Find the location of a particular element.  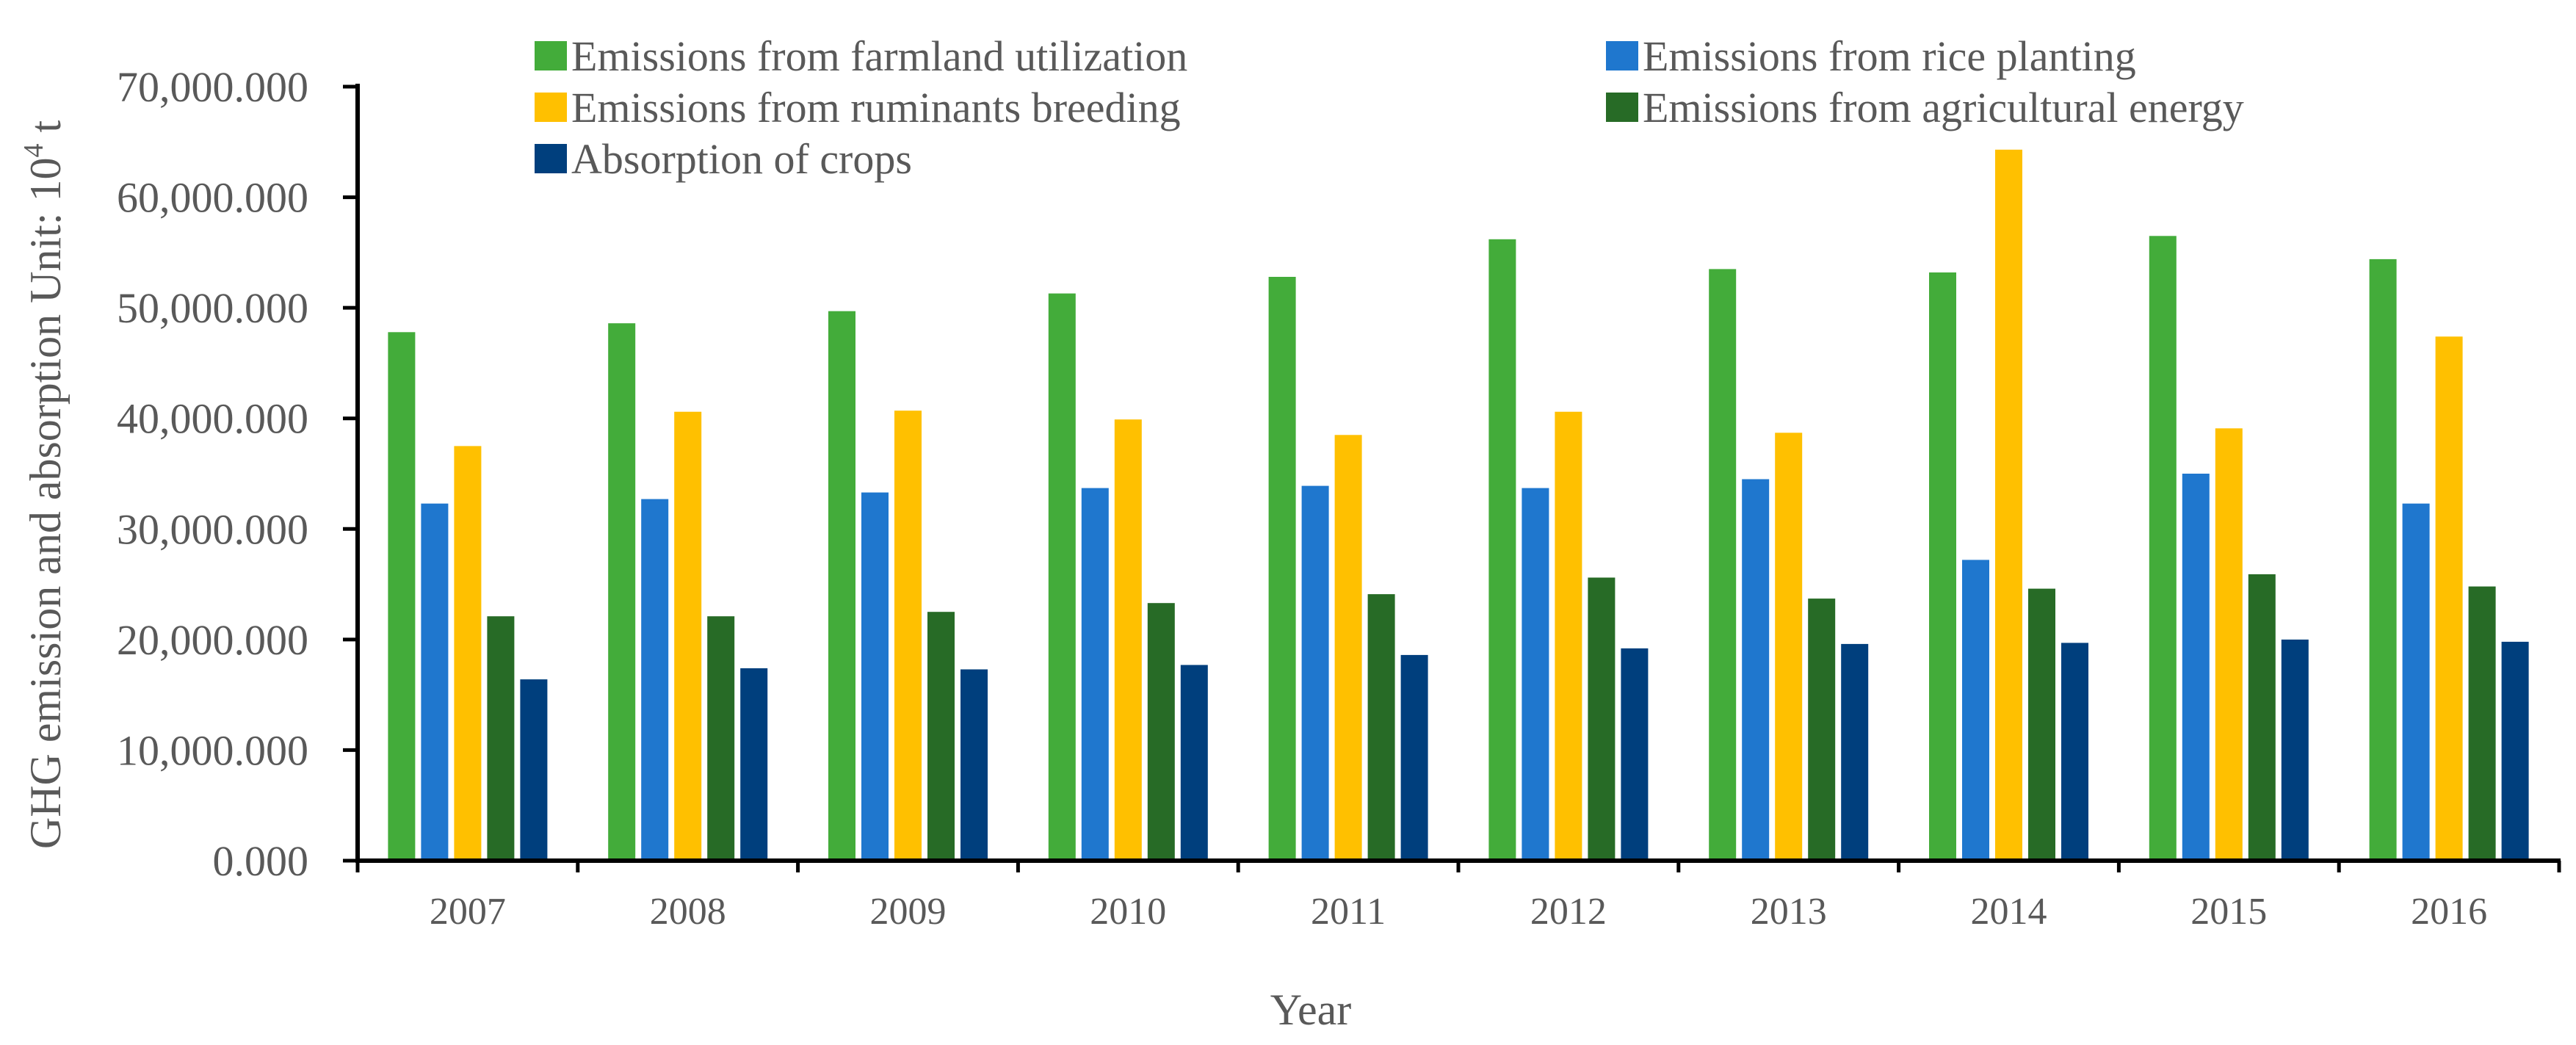

x-tick-label: 2013 is located at coordinates (1789, 912).